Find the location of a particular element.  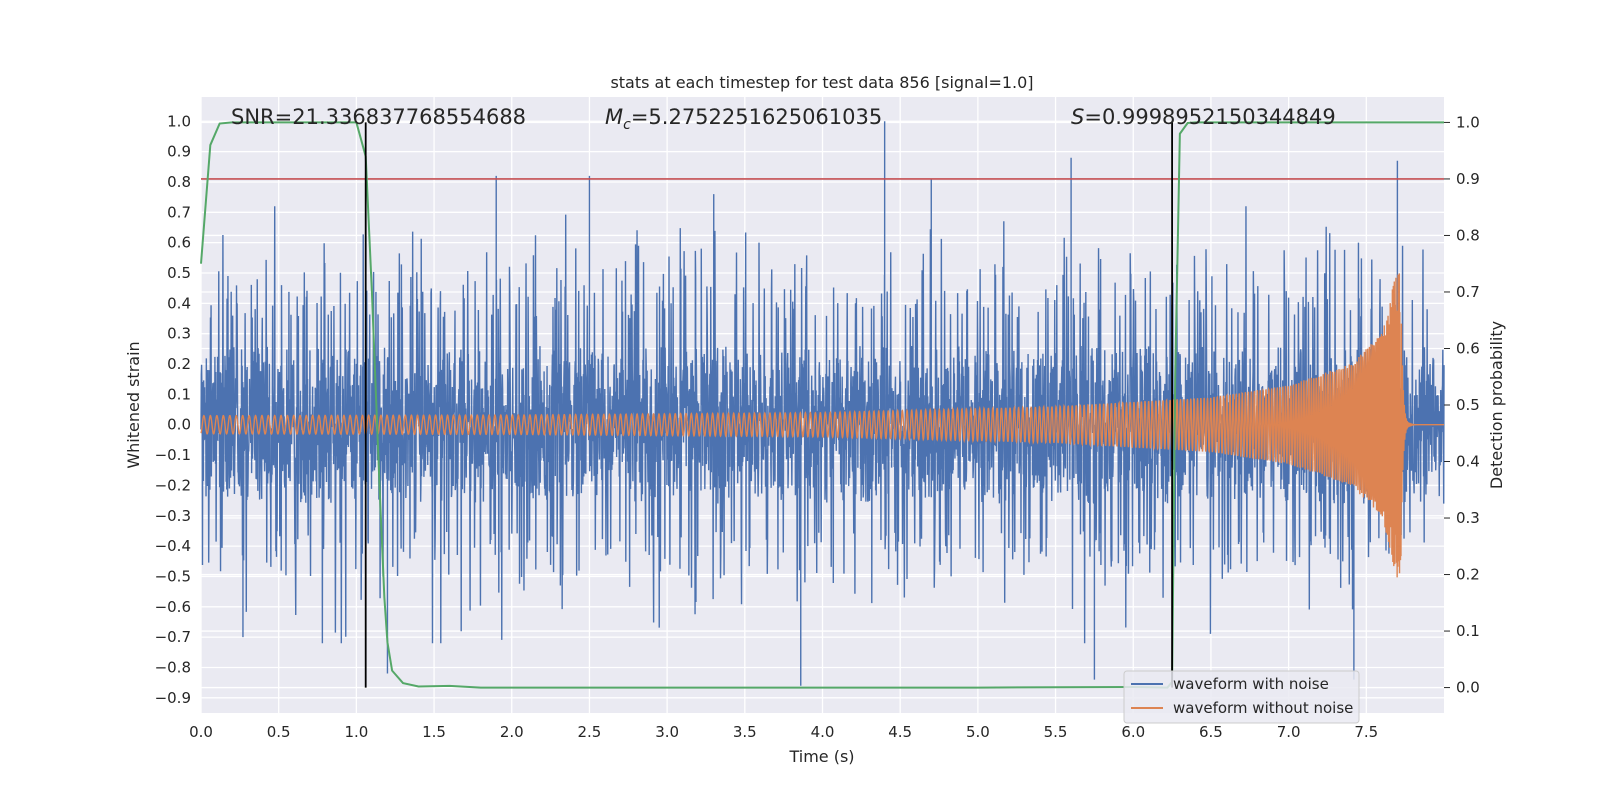

y-tick-label-left: −0.5 is located at coordinates (173, 576).